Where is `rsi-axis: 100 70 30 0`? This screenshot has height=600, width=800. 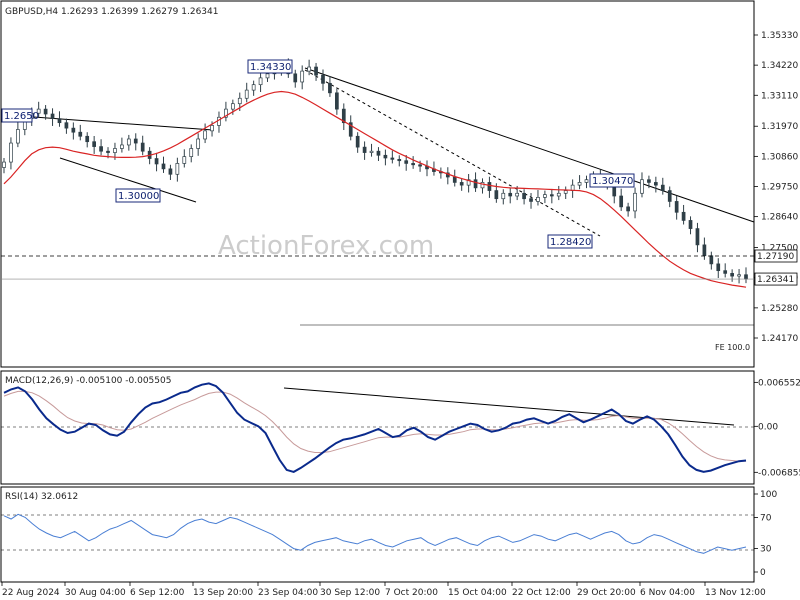
rsi-axis: 100 70 30 0 is located at coordinates (765, 534).